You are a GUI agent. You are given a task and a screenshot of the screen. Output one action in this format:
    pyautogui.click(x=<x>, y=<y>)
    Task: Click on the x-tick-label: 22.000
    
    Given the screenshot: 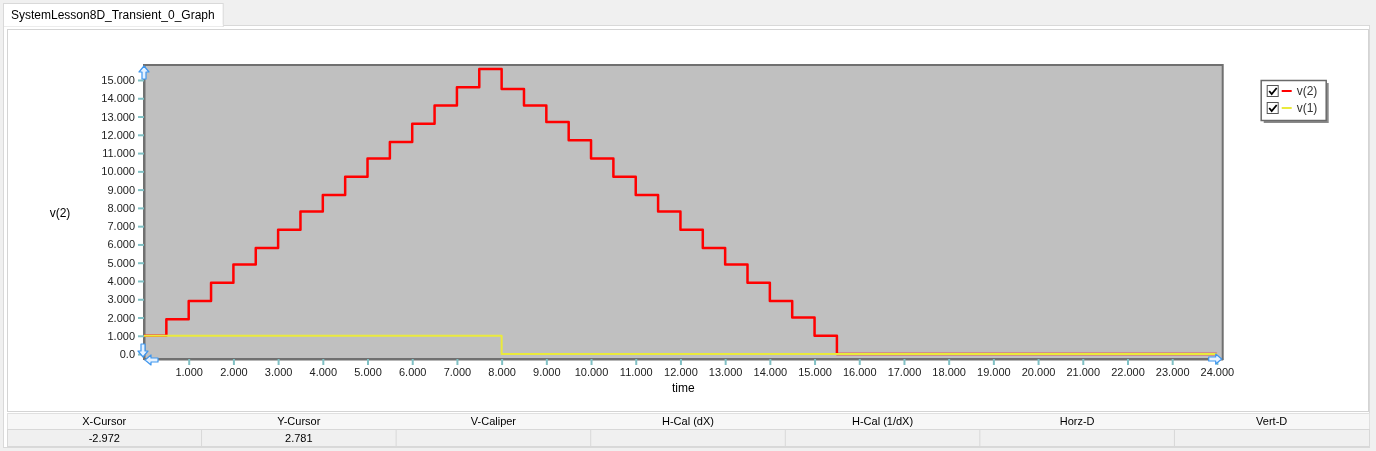 What is the action you would take?
    pyautogui.click(x=1128, y=371)
    